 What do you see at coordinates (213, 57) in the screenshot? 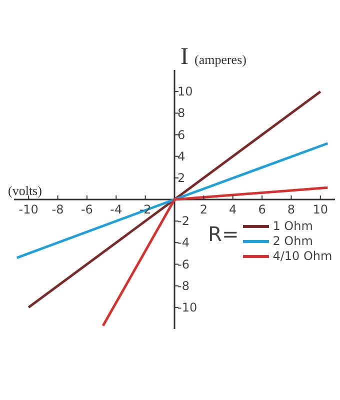
I see `y-axis-title: I (amperes)` at bounding box center [213, 57].